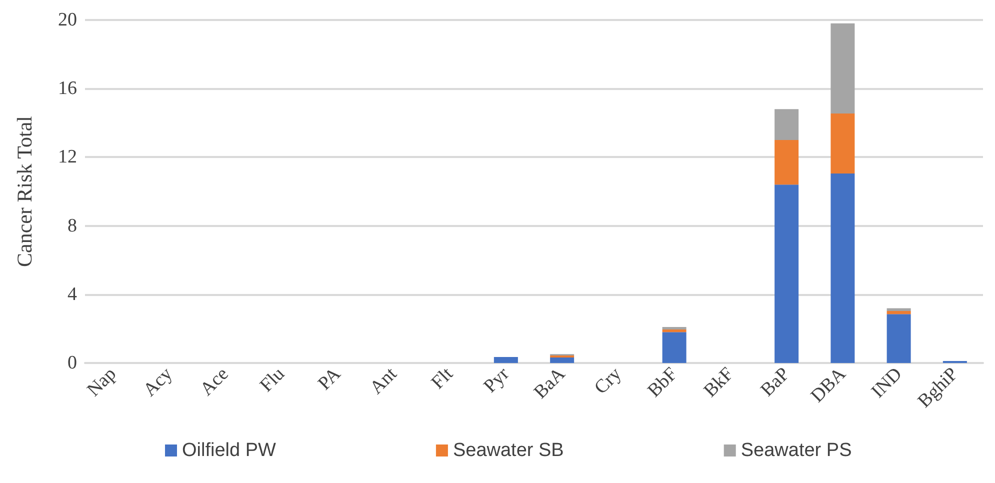  Describe the element at coordinates (330, 378) in the screenshot. I see `x-tick-label: PA` at that location.